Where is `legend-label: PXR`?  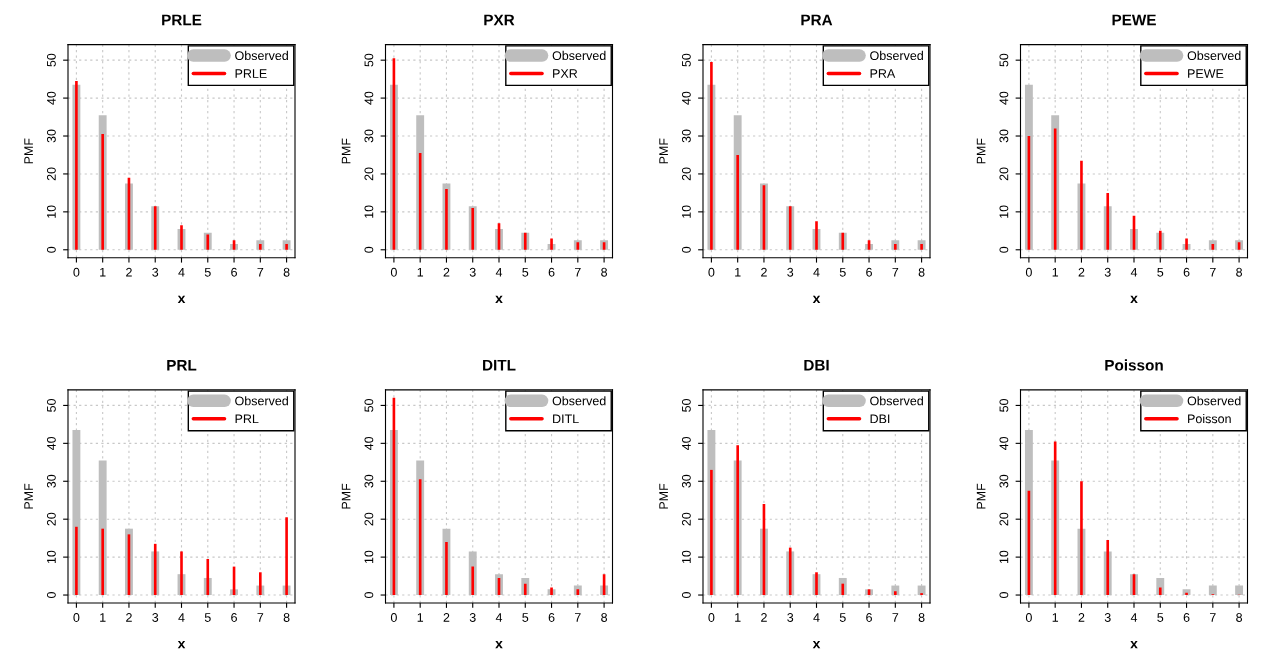
legend-label: PXR is located at coordinates (565, 73).